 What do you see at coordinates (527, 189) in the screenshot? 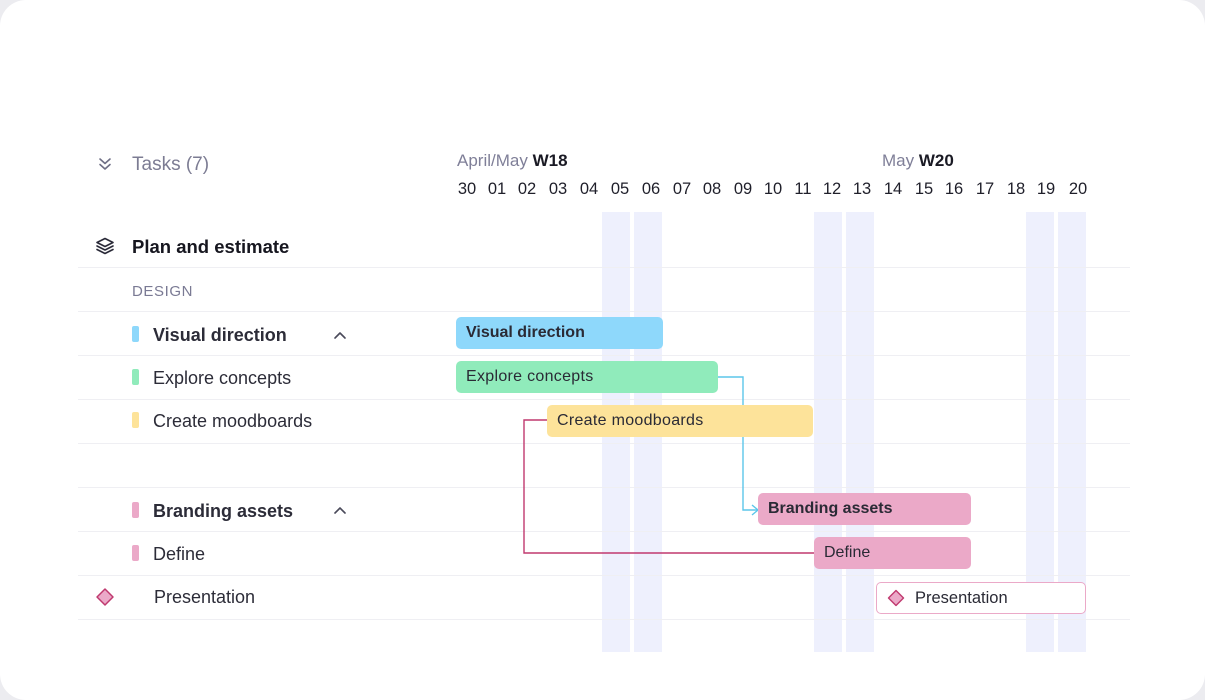
I see `day-label: 02` at bounding box center [527, 189].